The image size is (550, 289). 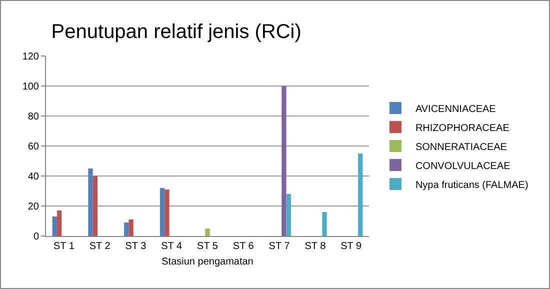 I want to click on y-tick-label: 100, so click(x=31, y=87).